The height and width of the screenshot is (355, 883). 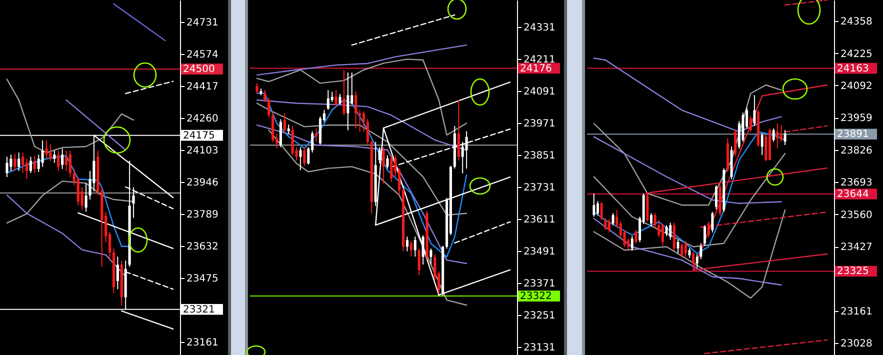 What do you see at coordinates (856, 118) in the screenshot?
I see `y-tick-label: 23959` at bounding box center [856, 118].